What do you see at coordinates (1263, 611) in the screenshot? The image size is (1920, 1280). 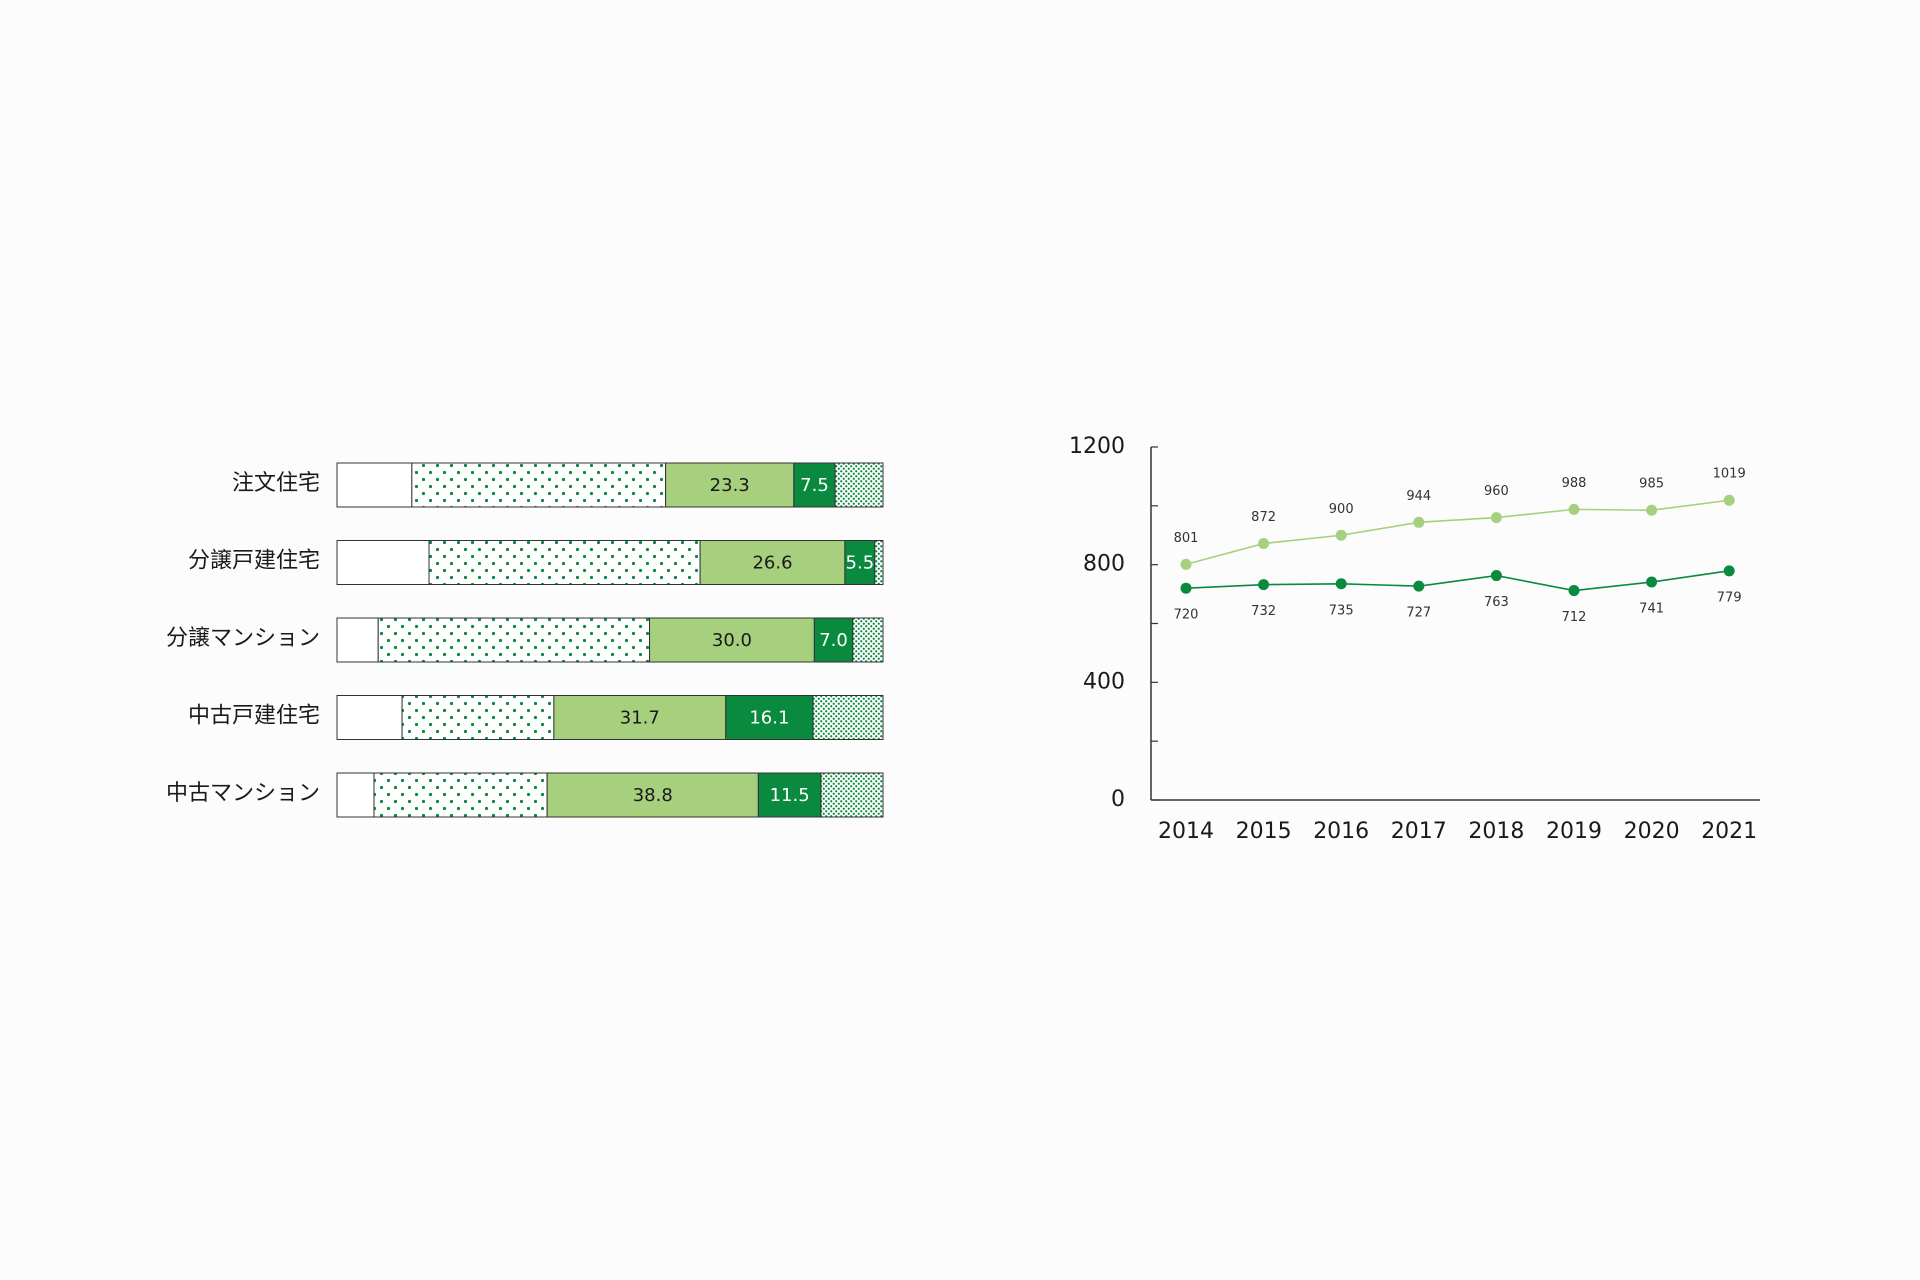 I see `data-label-dark: 732` at bounding box center [1263, 611].